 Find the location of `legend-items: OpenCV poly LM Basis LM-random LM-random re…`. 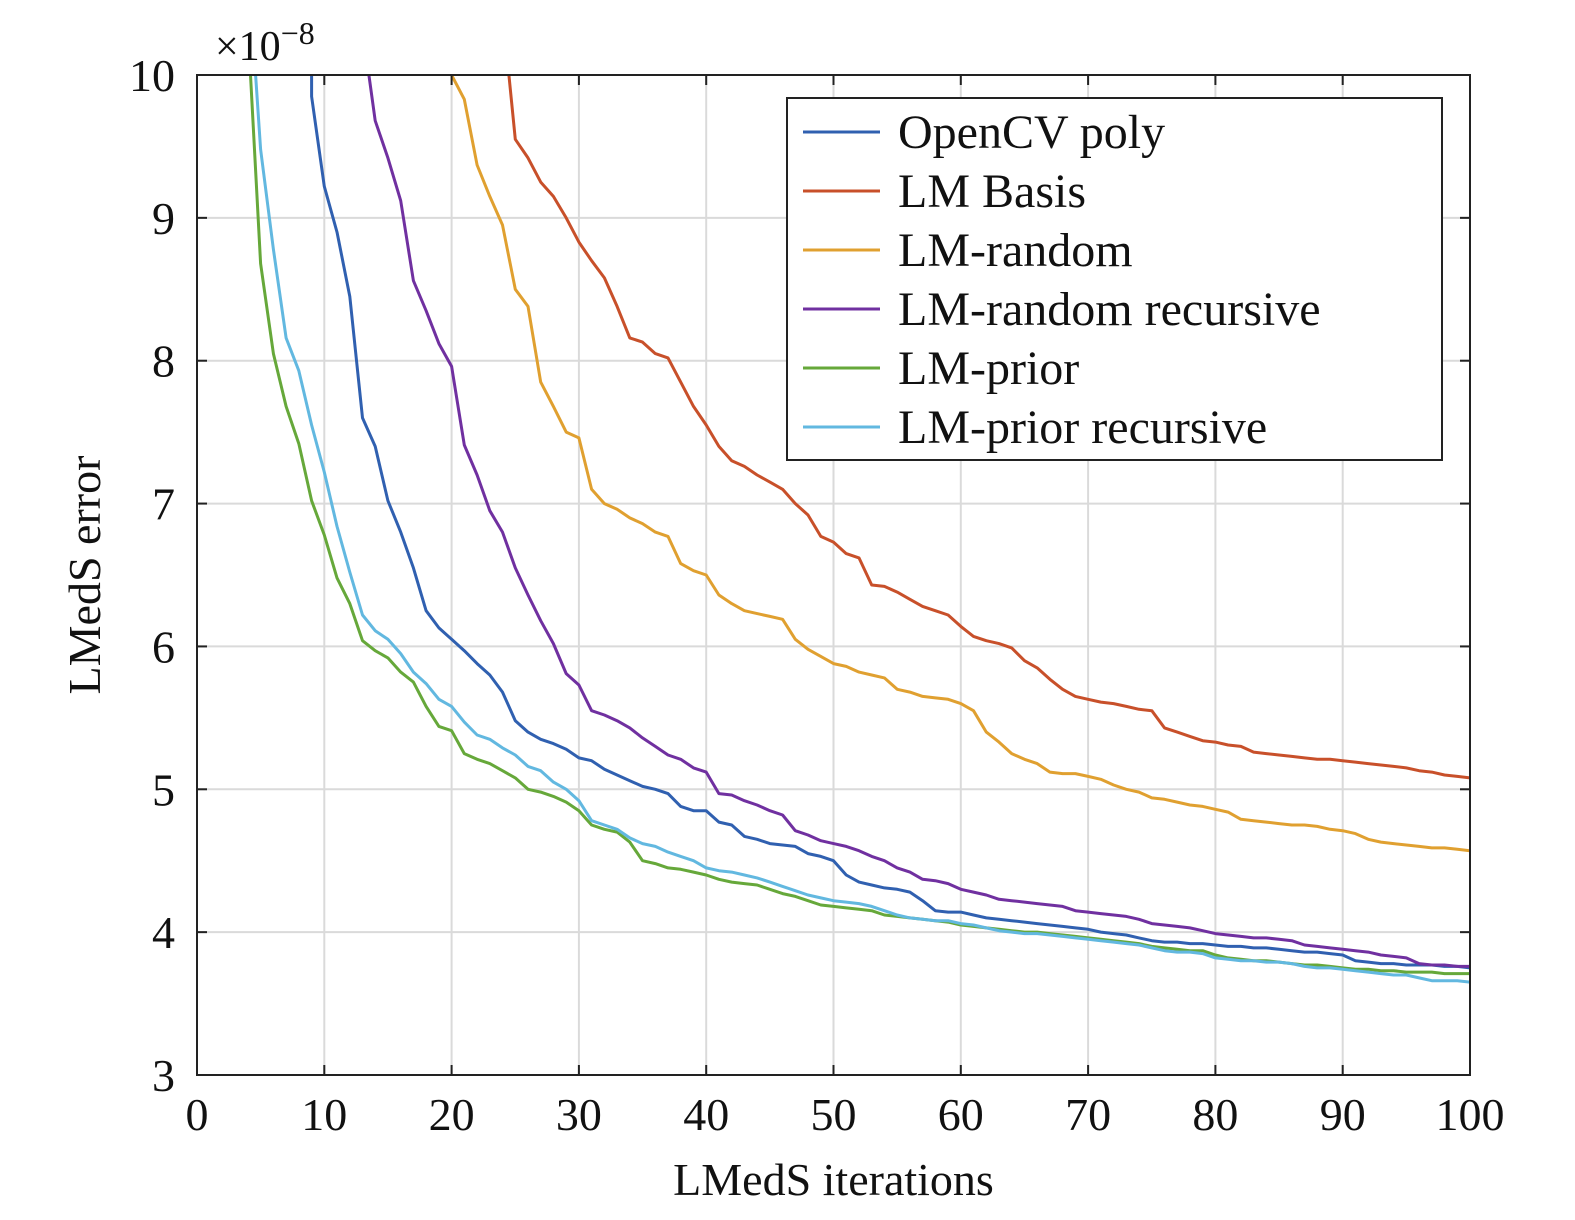

legend-items: OpenCV poly LM Basis LM-random LM-random re… is located at coordinates (1062, 280).